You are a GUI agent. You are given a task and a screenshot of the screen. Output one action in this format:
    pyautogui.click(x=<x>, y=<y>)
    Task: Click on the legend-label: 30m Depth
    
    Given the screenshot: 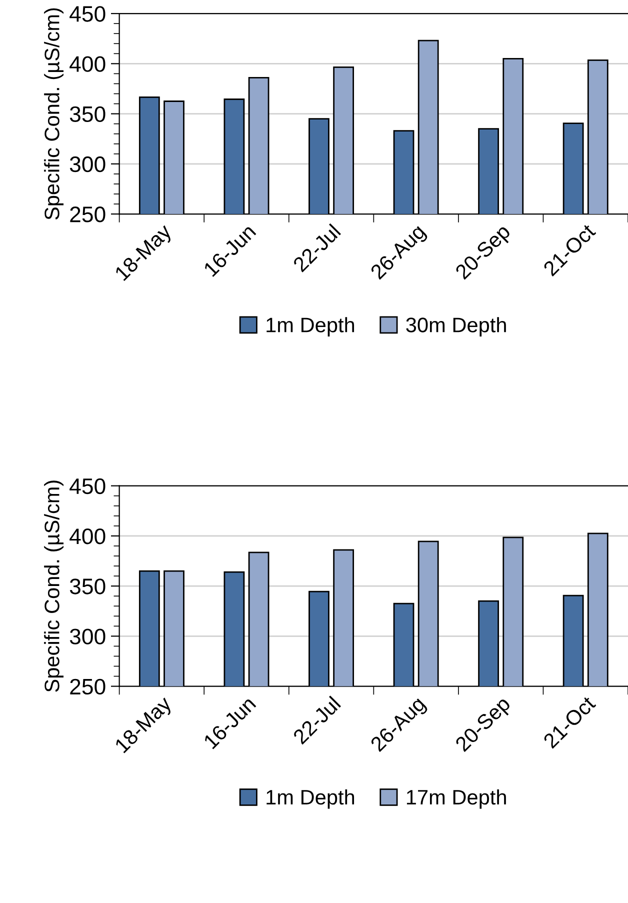 What is the action you would take?
    pyautogui.click(x=456, y=326)
    